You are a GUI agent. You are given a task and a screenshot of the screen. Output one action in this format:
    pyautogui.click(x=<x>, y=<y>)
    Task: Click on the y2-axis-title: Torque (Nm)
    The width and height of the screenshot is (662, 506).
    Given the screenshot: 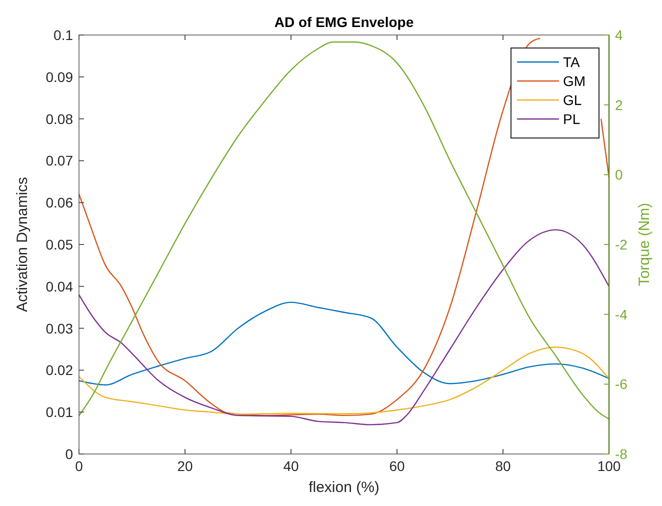 What is the action you would take?
    pyautogui.click(x=644, y=244)
    